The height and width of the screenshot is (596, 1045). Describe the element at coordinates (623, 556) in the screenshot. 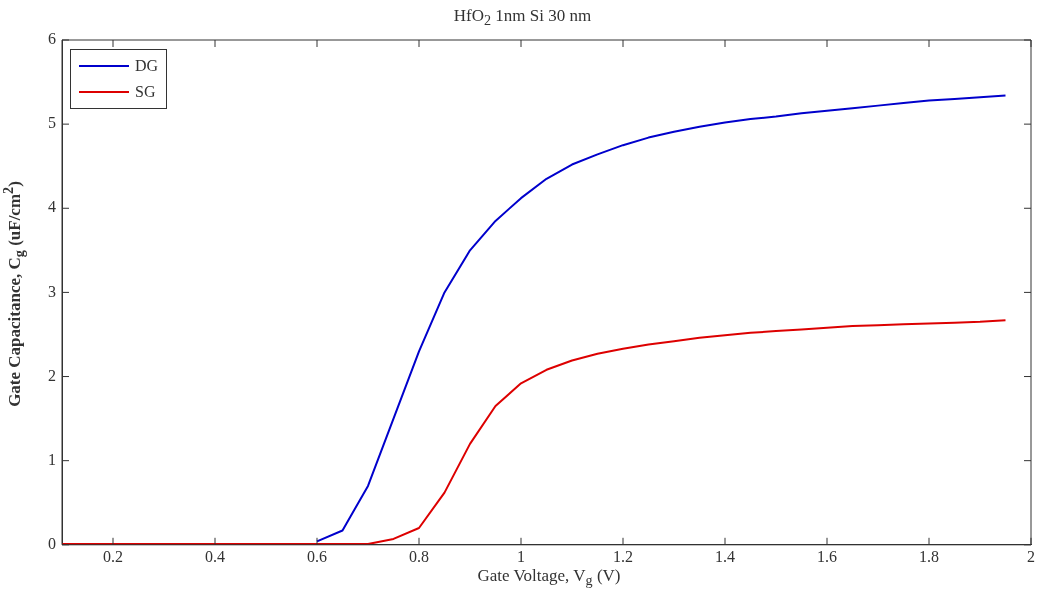

I see `x-tick-label: 1.2` at that location.